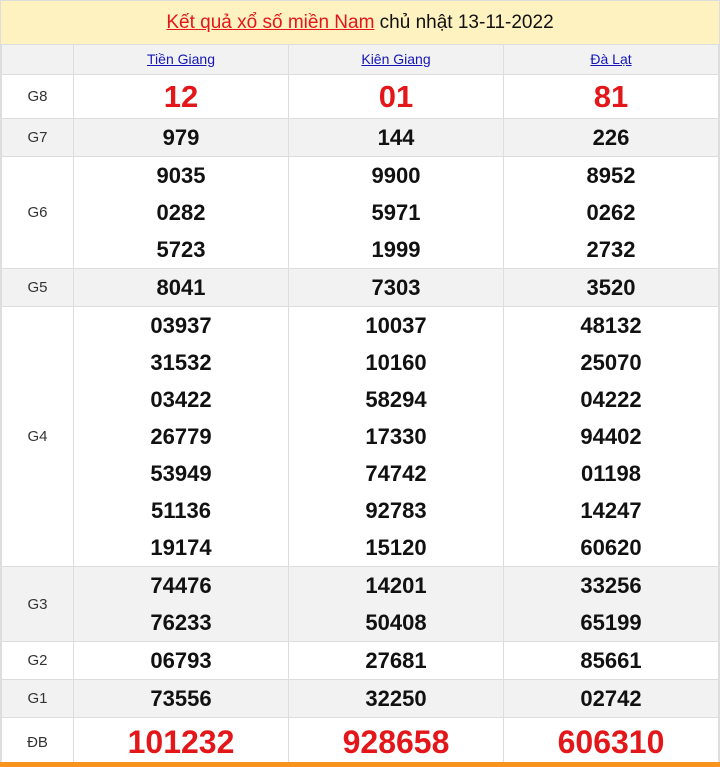 This screenshot has width=720, height=767. I want to click on prize-number: 14247, so click(611, 510).